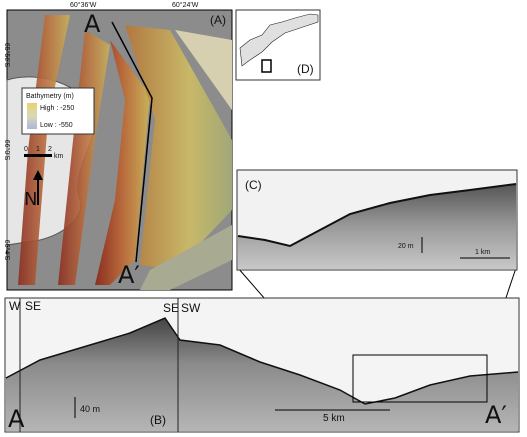 The width and height of the screenshot is (527, 437). Describe the element at coordinates (83, 5) in the screenshot. I see `lon-label: 60°36'W` at that location.